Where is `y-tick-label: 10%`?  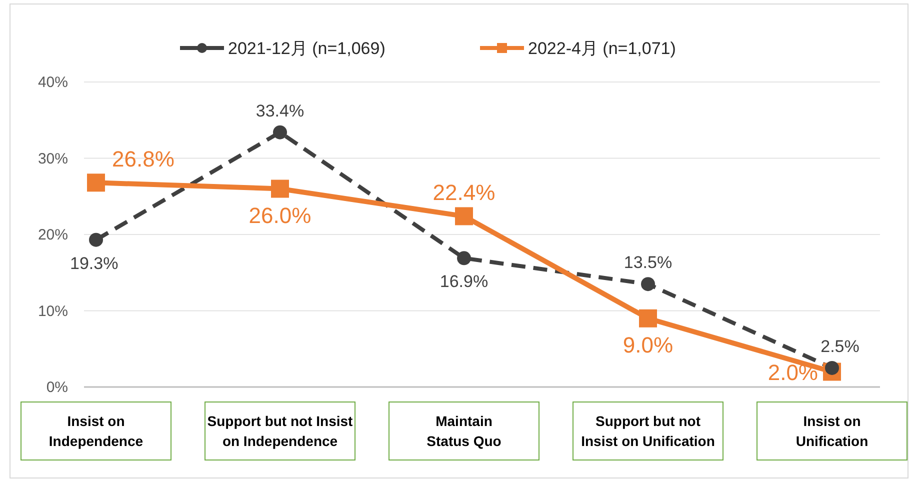
y-tick-label: 10% is located at coordinates (53, 311).